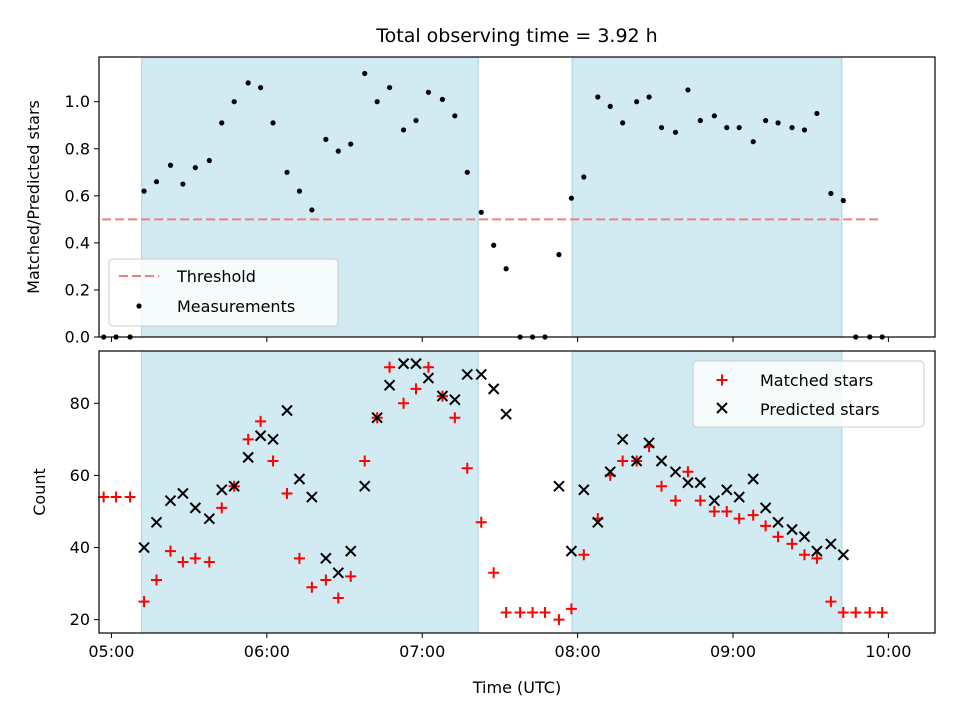 This screenshot has height=720, width=960. Describe the element at coordinates (77, 242) in the screenshot. I see `top-y-tick-label: 0.4` at that location.